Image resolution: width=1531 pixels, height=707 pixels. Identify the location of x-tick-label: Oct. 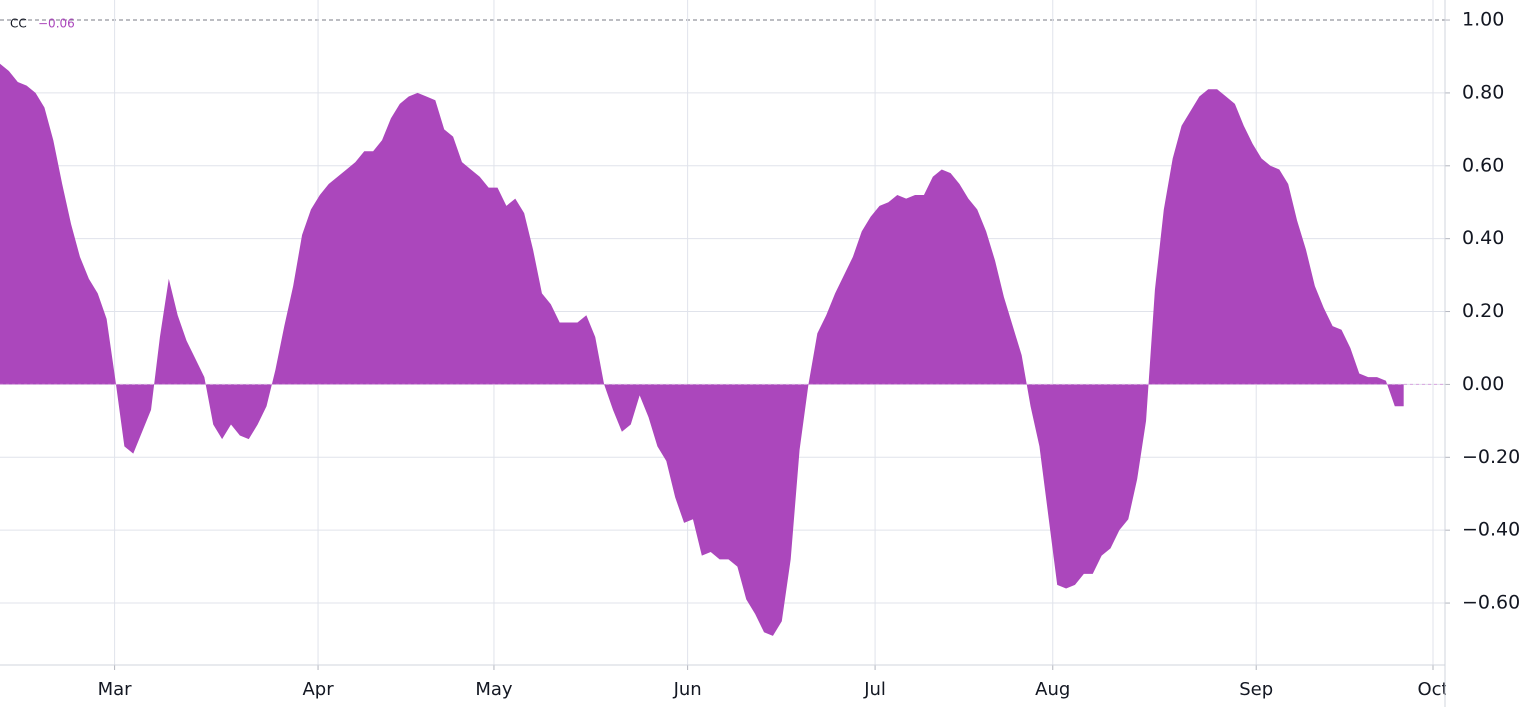
(1432, 689).